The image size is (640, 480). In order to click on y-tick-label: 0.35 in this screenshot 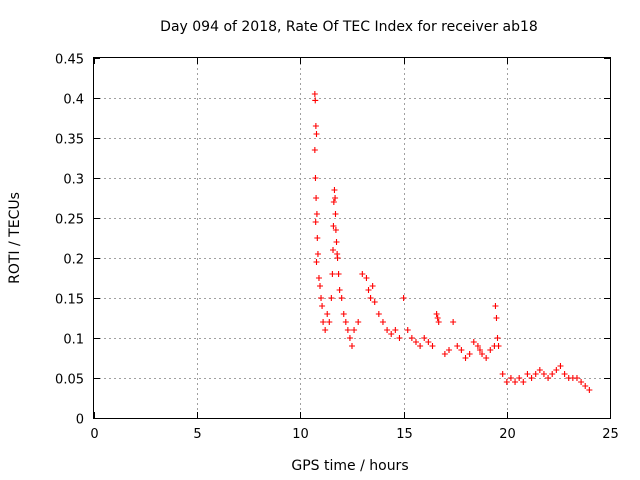, I will do `click(69, 140)`.